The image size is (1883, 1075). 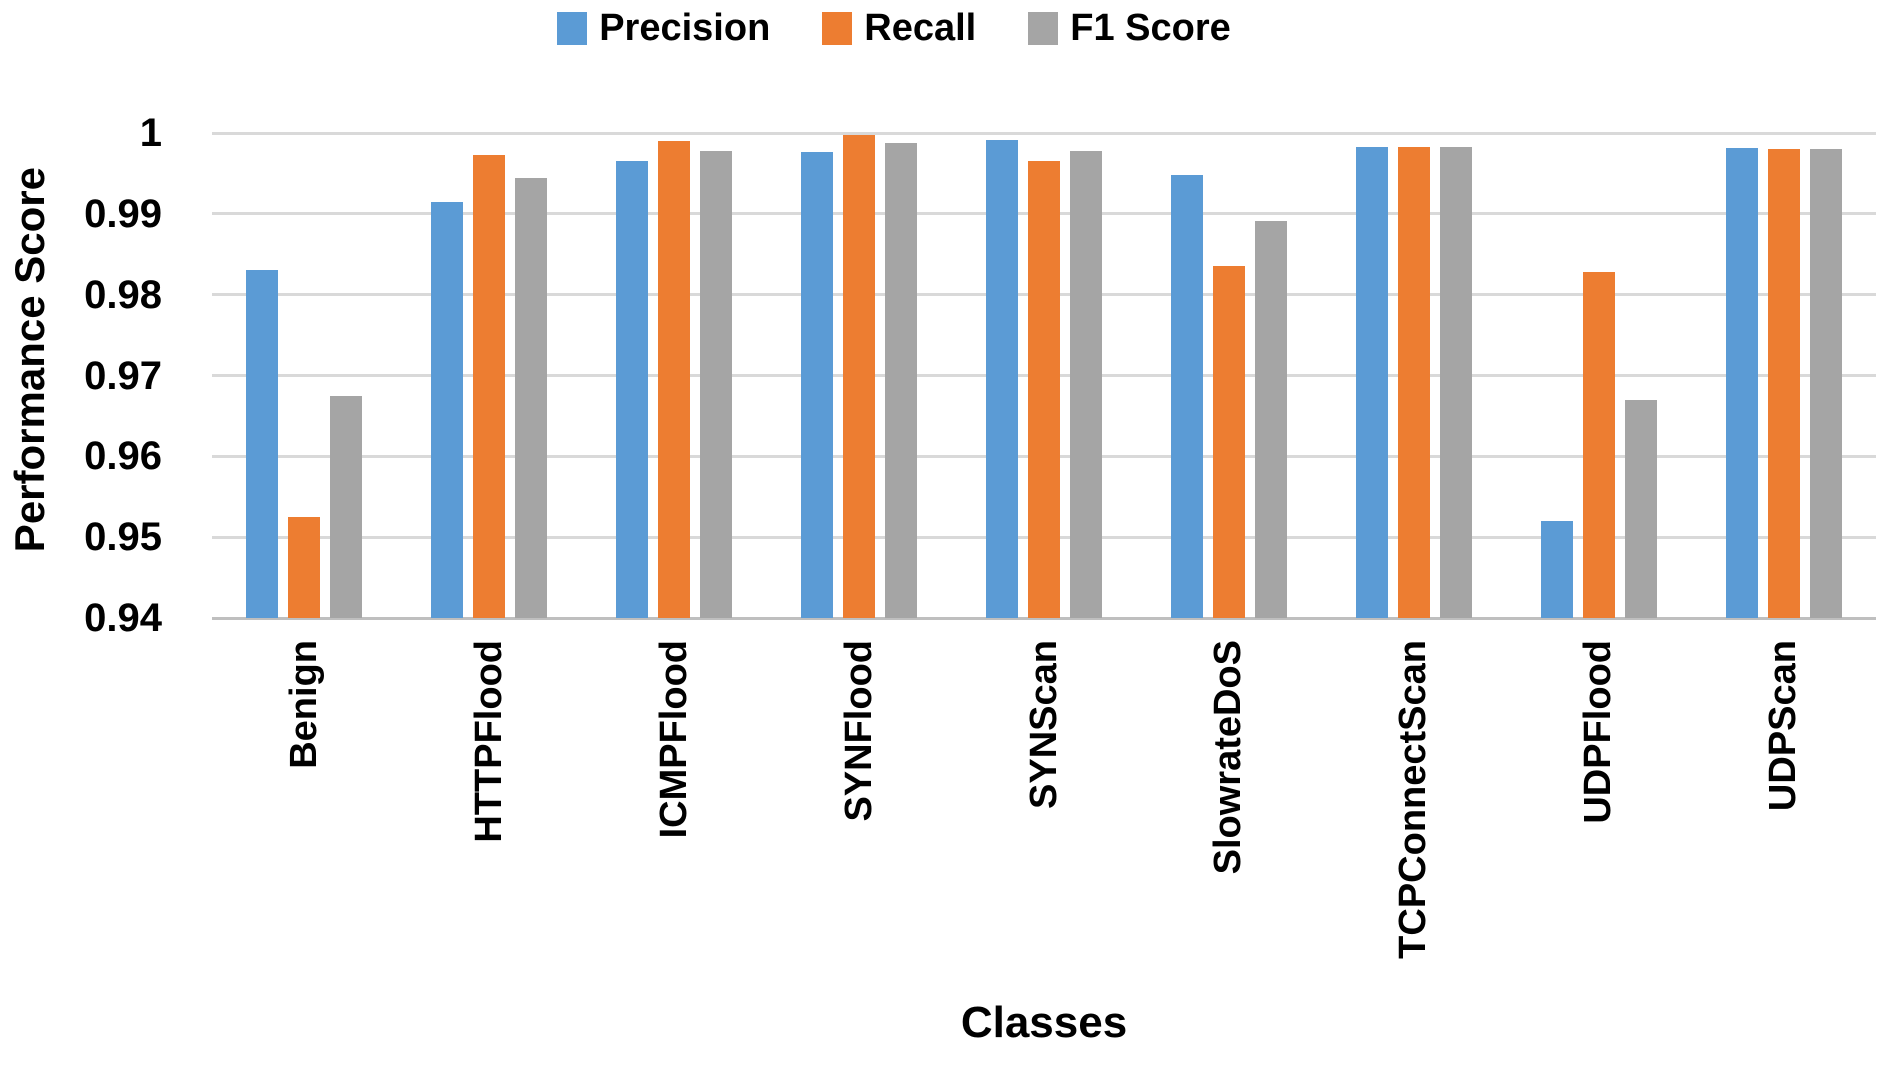 What do you see at coordinates (716, 384) in the screenshot?
I see `bar-f1-score-icmpflood` at bounding box center [716, 384].